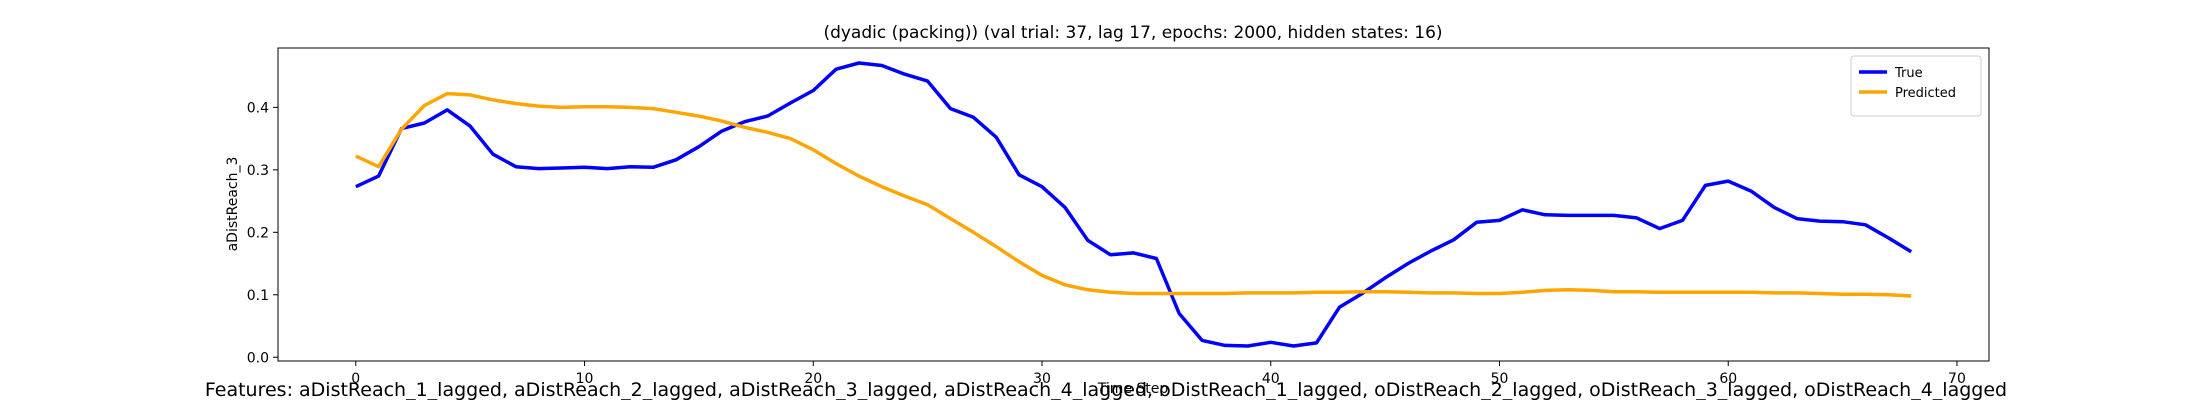 The height and width of the screenshot is (400, 2200). I want to click on x-tick-label: 60, so click(1728, 379).